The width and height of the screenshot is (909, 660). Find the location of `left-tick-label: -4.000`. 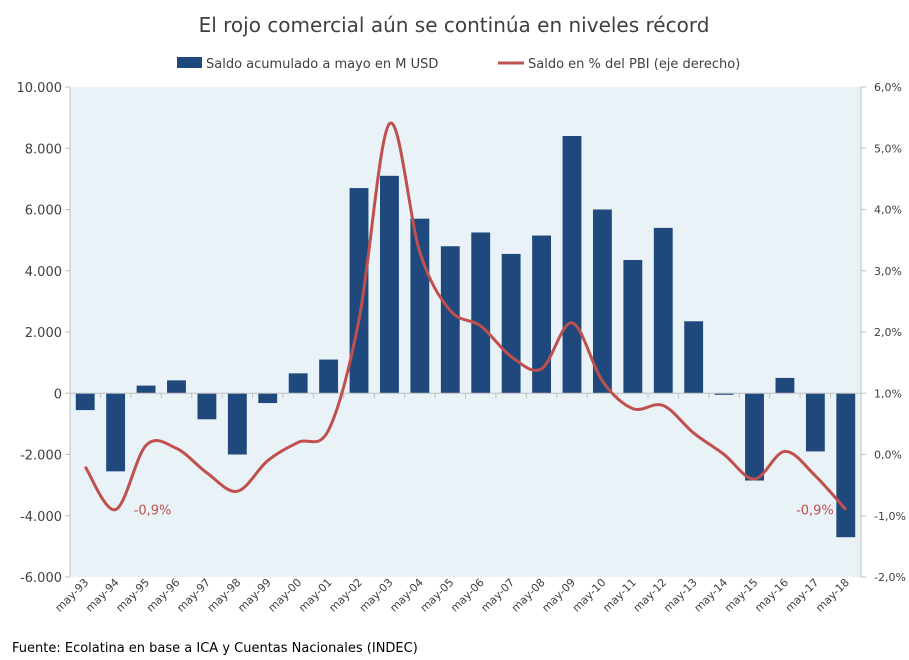

left-tick-label: -4.000 is located at coordinates (41, 517).